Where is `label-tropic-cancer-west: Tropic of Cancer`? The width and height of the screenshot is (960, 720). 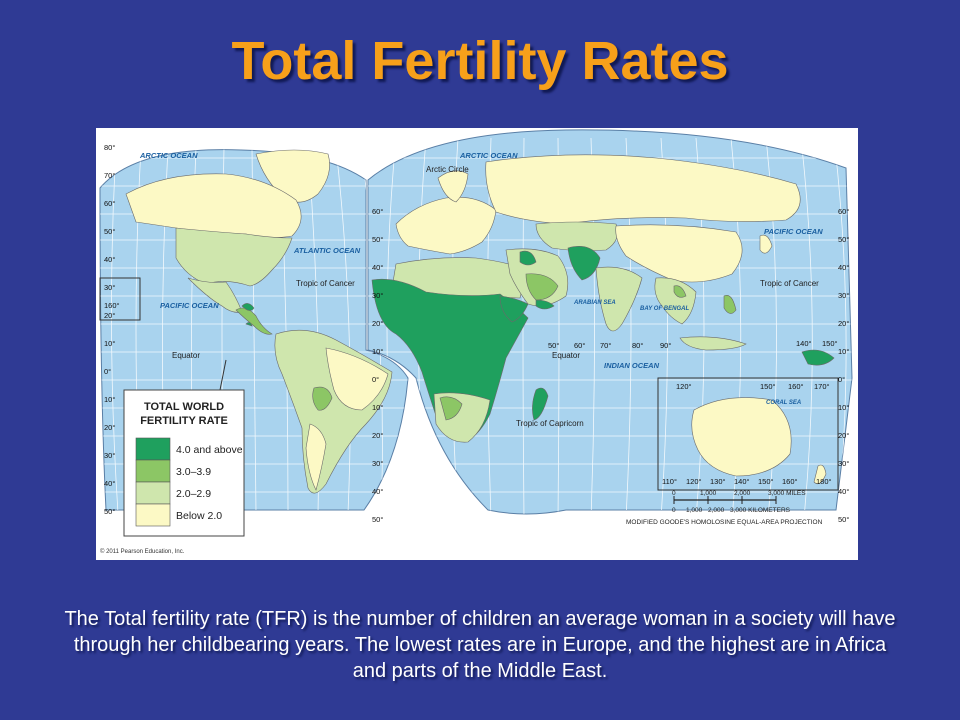 label-tropic-cancer-west: Tropic of Cancer is located at coordinates (325, 283).